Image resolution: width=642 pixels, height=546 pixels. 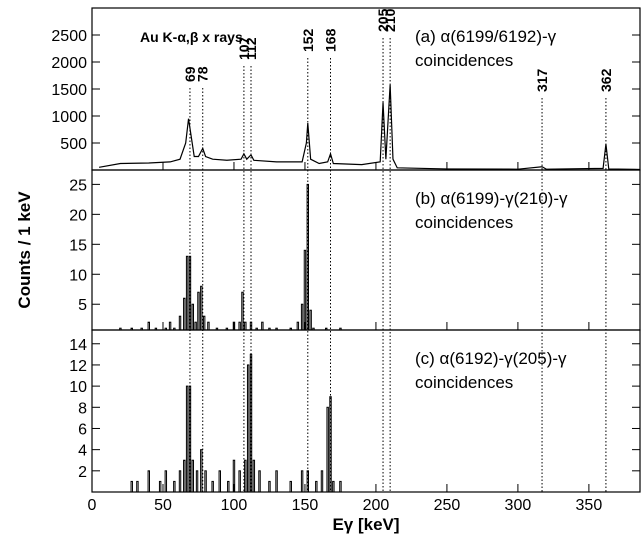 I want to click on y-tick-label: 15, so click(x=78, y=245).